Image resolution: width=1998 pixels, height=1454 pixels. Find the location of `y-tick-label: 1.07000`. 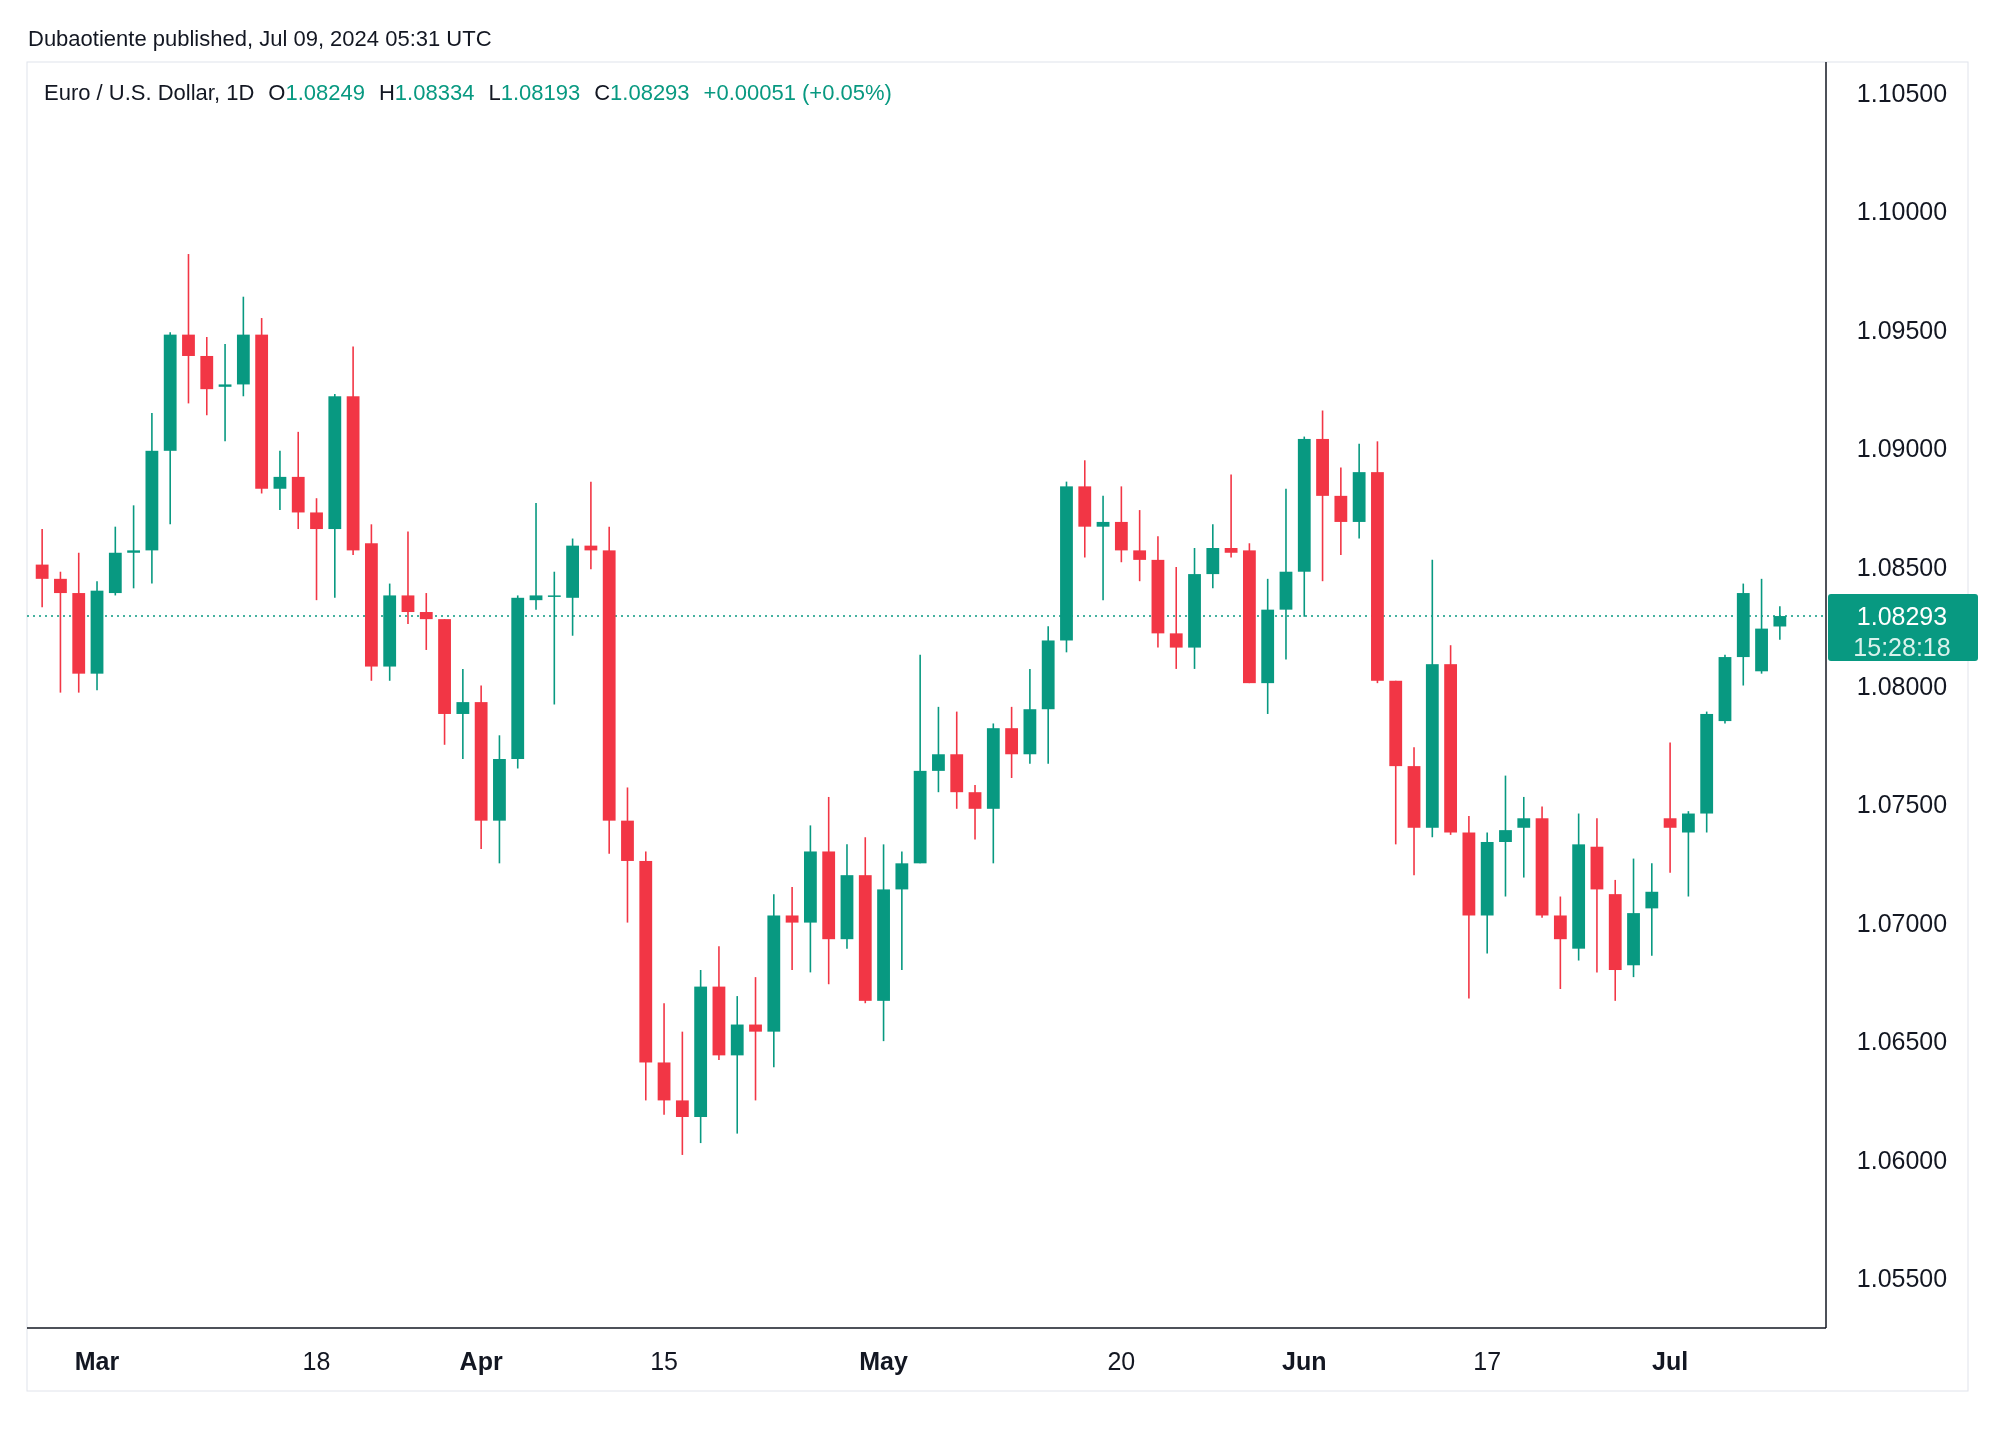

y-tick-label: 1.07000 is located at coordinates (1902, 922).